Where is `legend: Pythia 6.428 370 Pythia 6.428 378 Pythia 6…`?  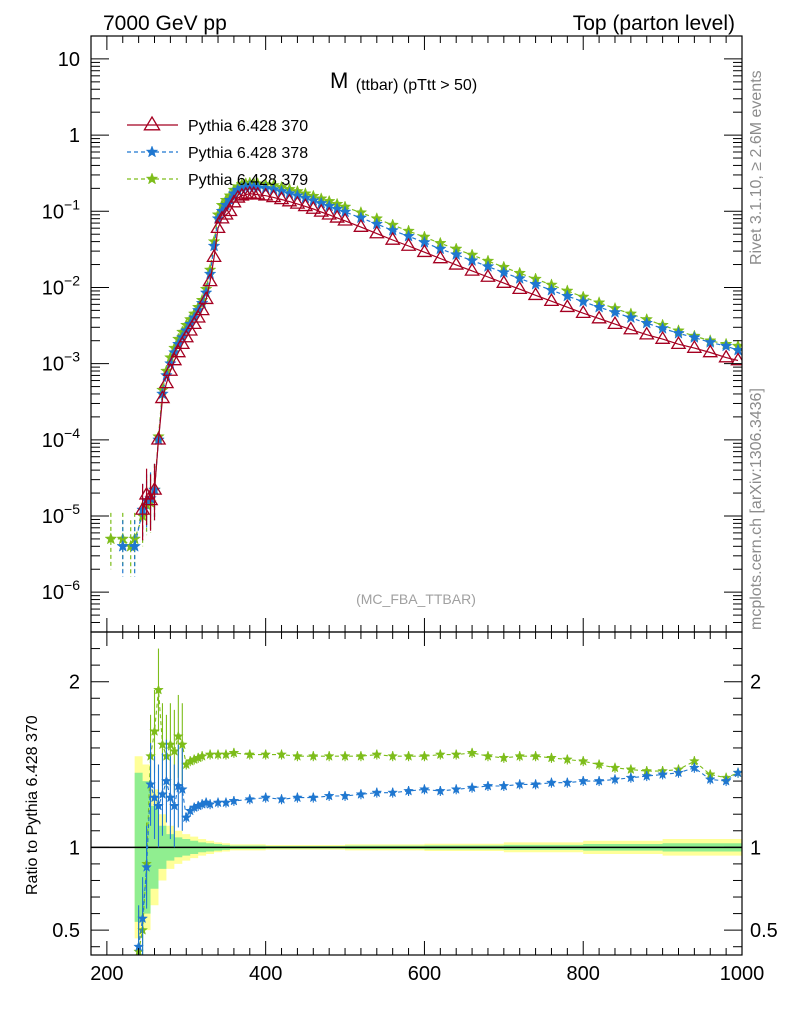
legend: Pythia 6.428 370 Pythia 6.428 378 Pythia 6… is located at coordinates (217, 152).